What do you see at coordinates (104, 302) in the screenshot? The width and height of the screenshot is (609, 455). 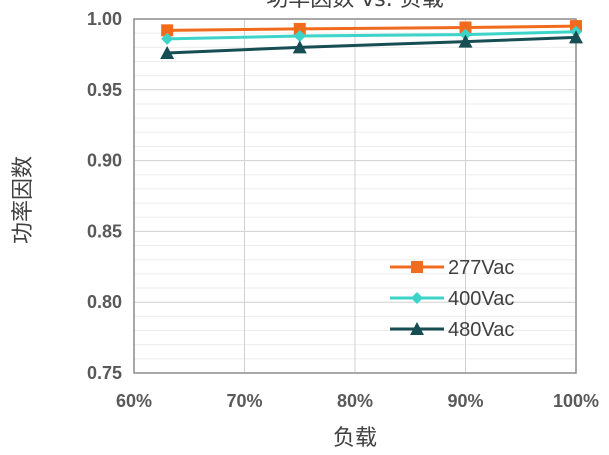 I see `y-tick-label: 0.80` at bounding box center [104, 302].